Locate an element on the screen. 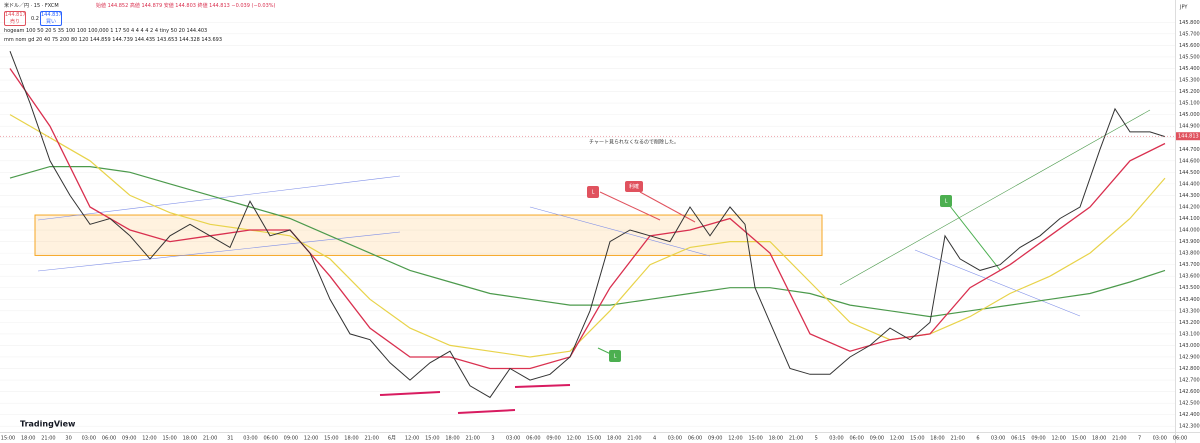  y-tick-label: 144.200 is located at coordinates (1189, 207).